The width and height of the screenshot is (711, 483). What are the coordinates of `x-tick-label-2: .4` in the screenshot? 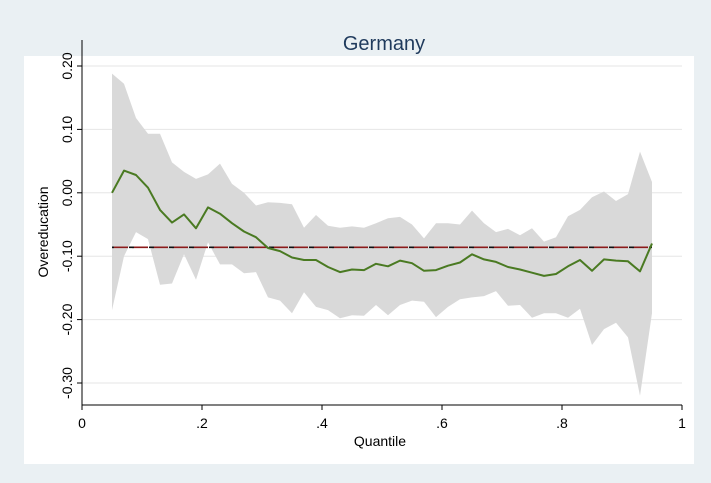 It's located at (322, 423).